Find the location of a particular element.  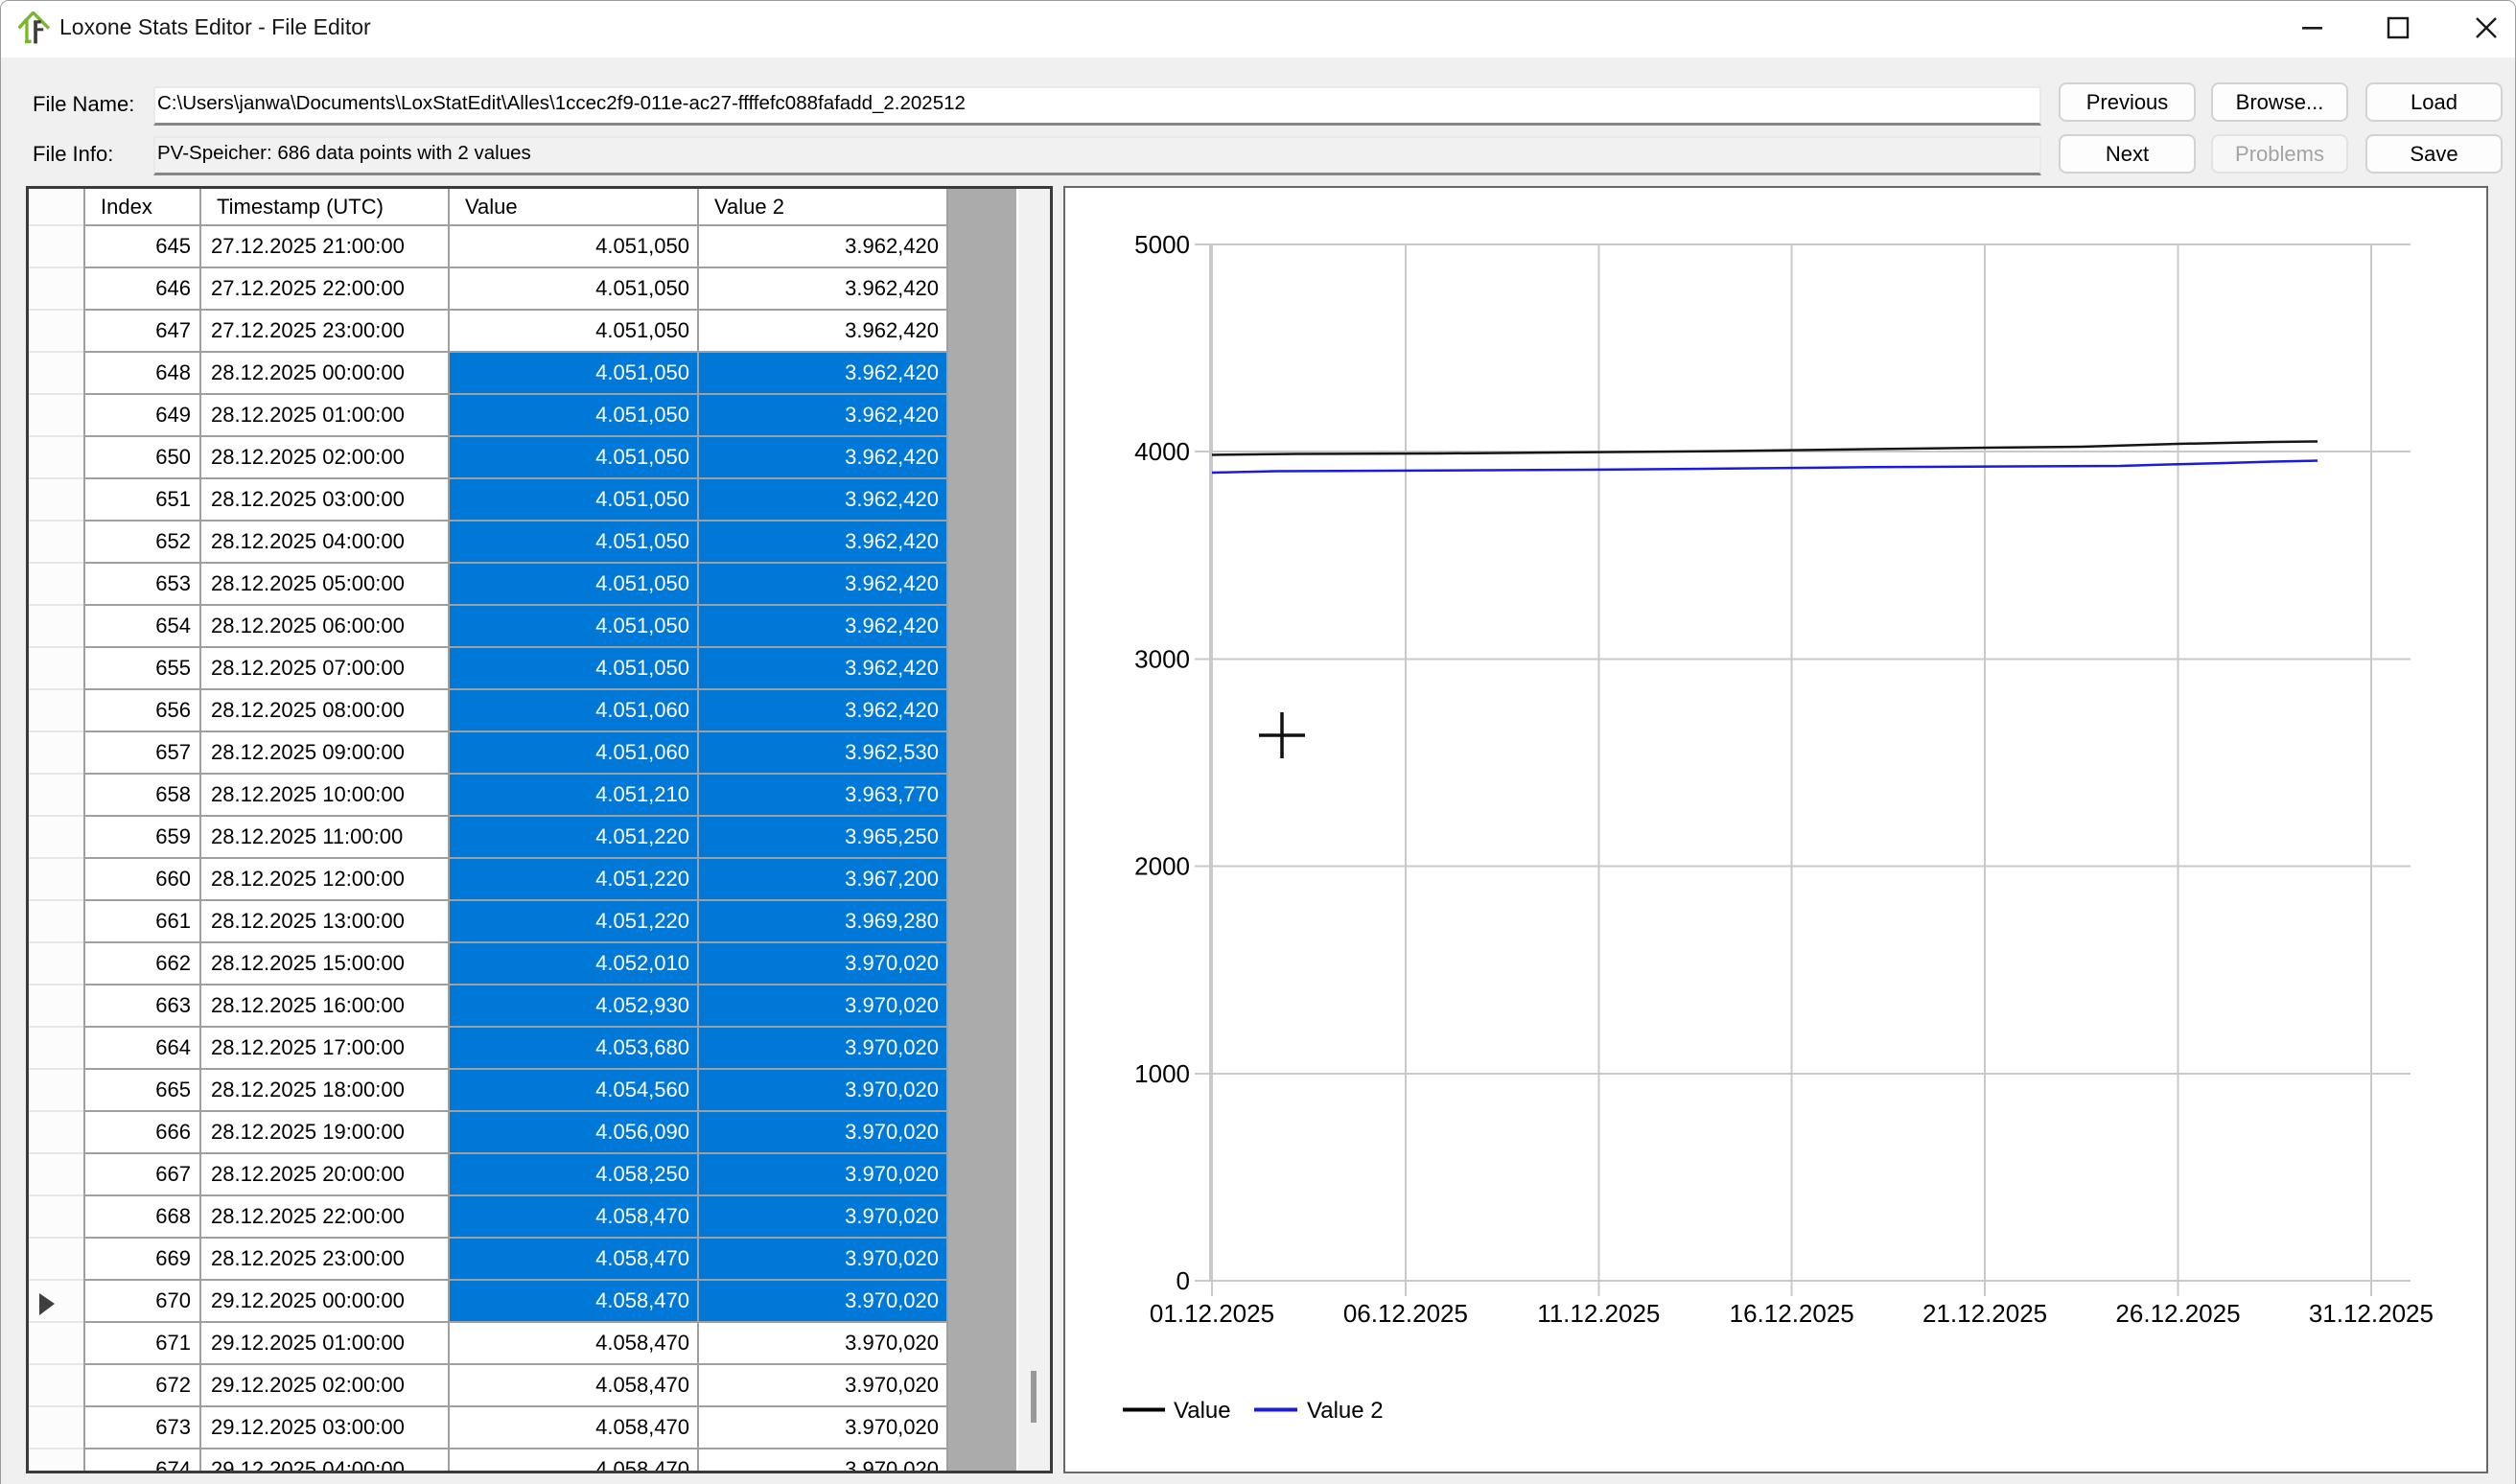

svg-text: 4000 is located at coordinates (1162, 451).